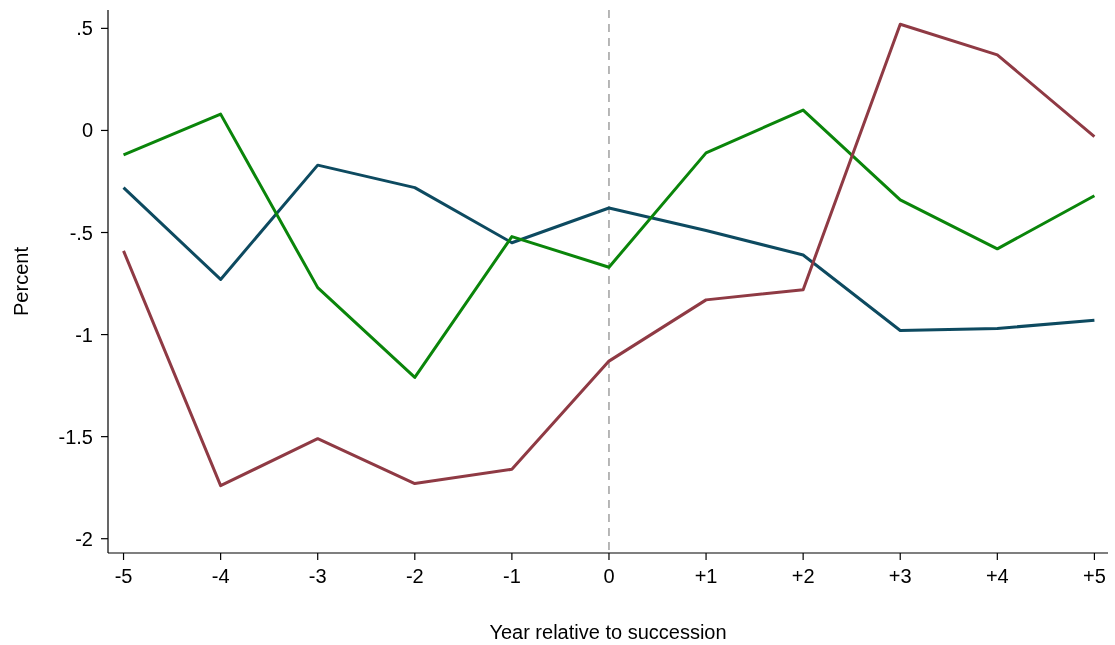  Describe the element at coordinates (75, 436) in the screenshot. I see `y-tick-label: -1.5` at that location.